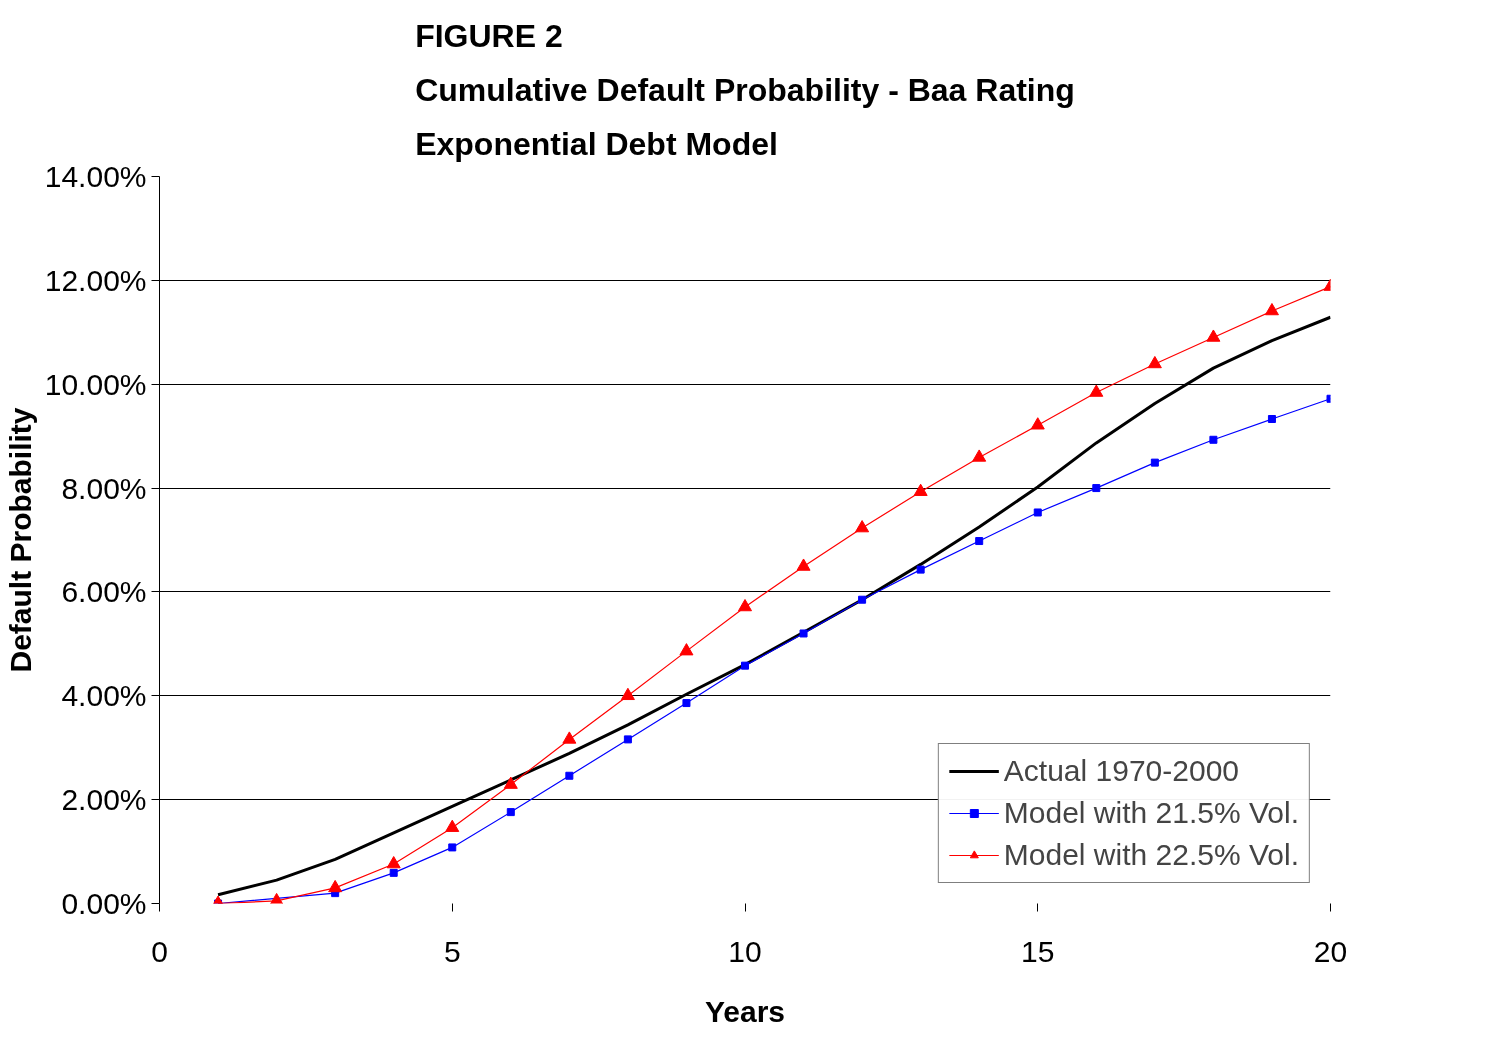 This screenshot has width=1503, height=1054. Describe the element at coordinates (1121, 771) in the screenshot. I see `legend-label: Actual 1970-2000` at that location.